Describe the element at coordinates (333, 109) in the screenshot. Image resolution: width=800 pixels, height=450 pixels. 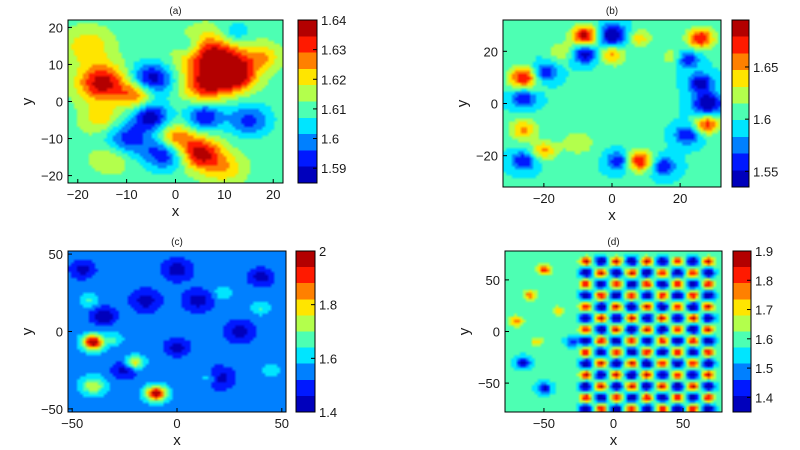
I see `colorbar-tick-label: 1.61` at that location.